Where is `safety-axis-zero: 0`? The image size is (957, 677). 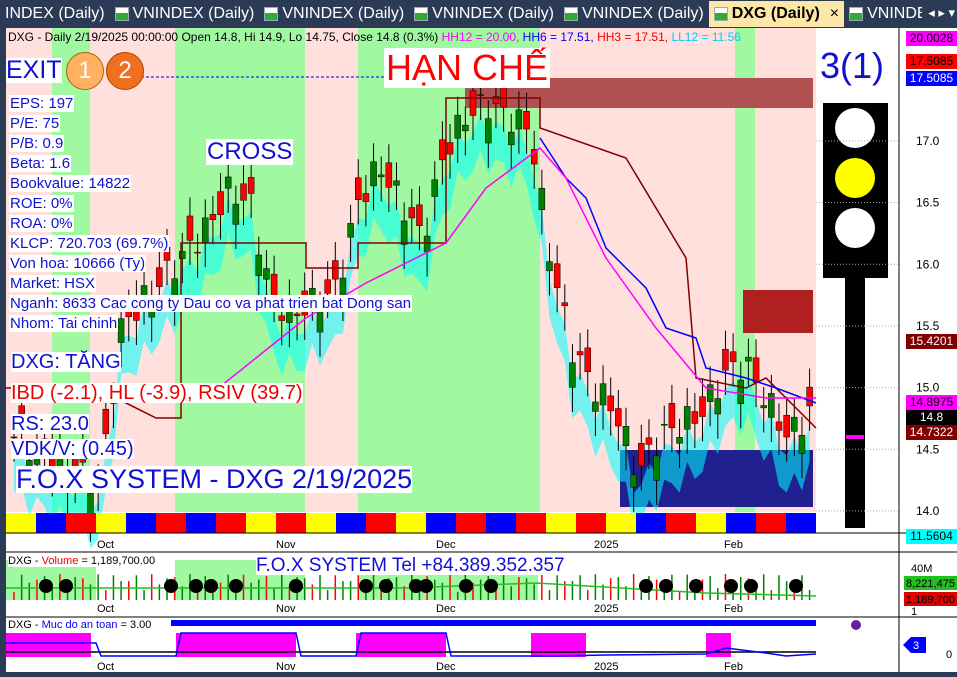
safety-axis-zero: 0 is located at coordinates (949, 655).